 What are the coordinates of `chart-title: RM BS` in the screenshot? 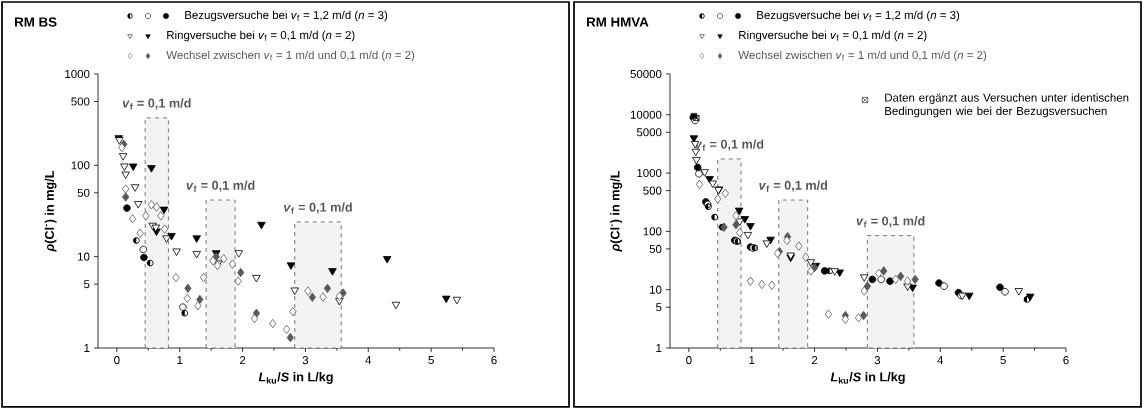 It's located at (36, 22).